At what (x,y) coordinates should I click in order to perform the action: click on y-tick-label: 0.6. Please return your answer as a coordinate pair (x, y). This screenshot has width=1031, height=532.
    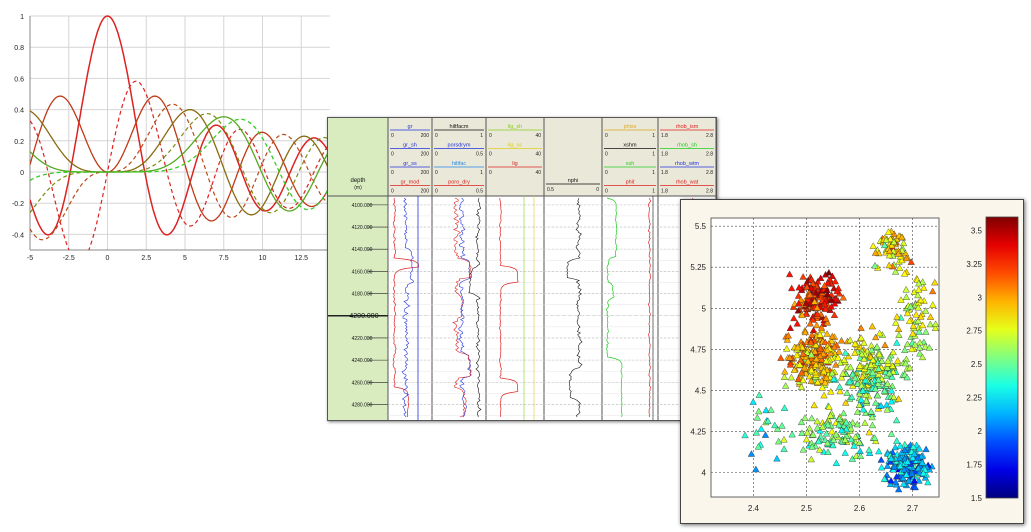
    Looking at the image, I should click on (19, 79).